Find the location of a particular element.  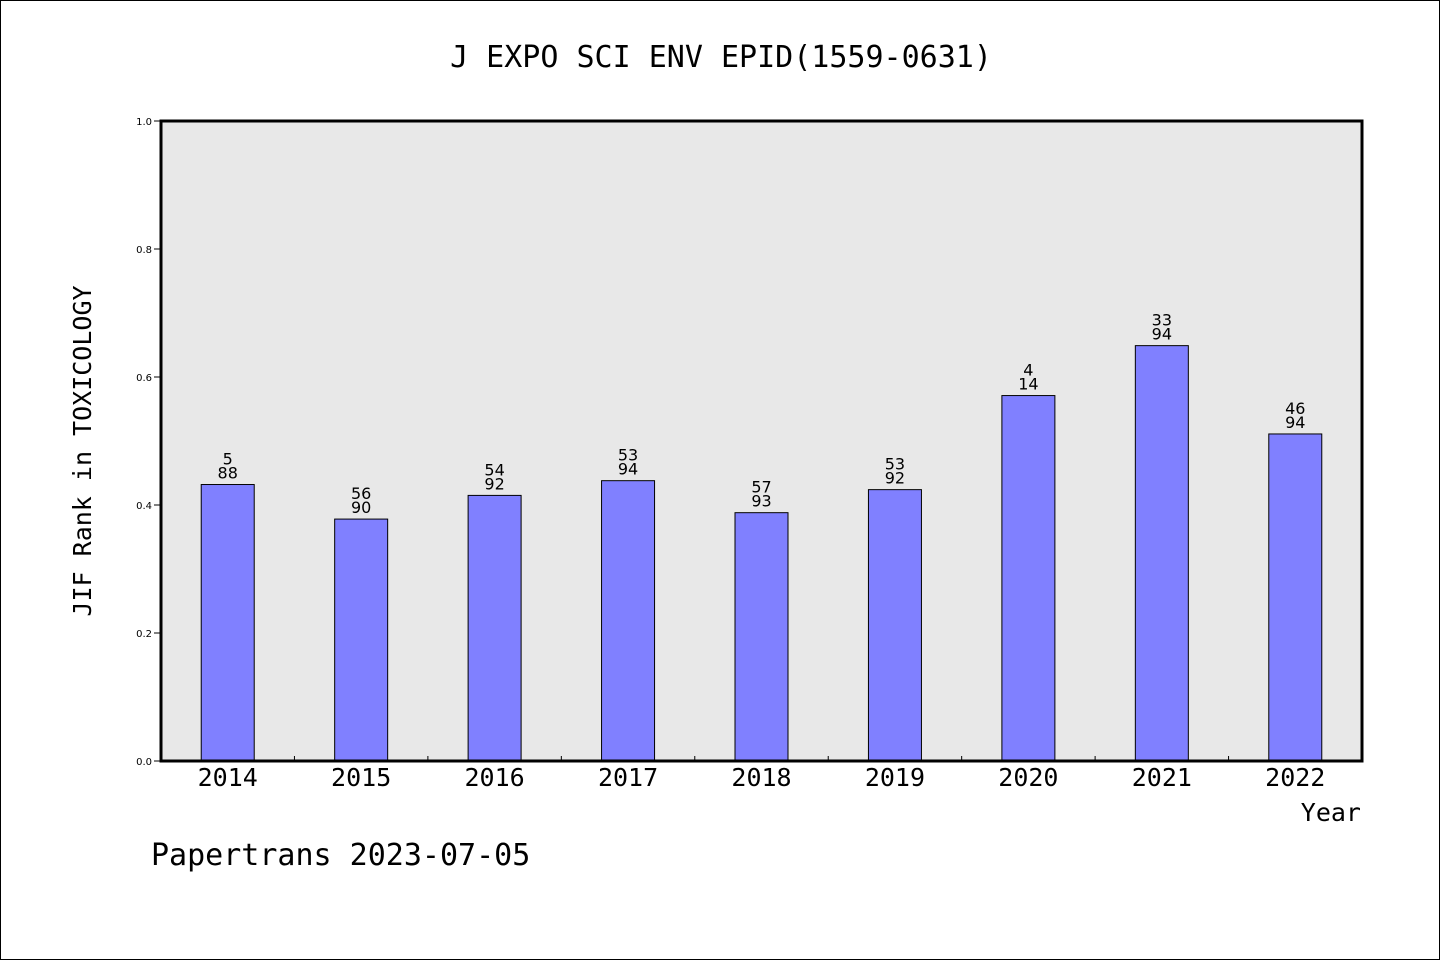

bar-2017 is located at coordinates (628, 621).